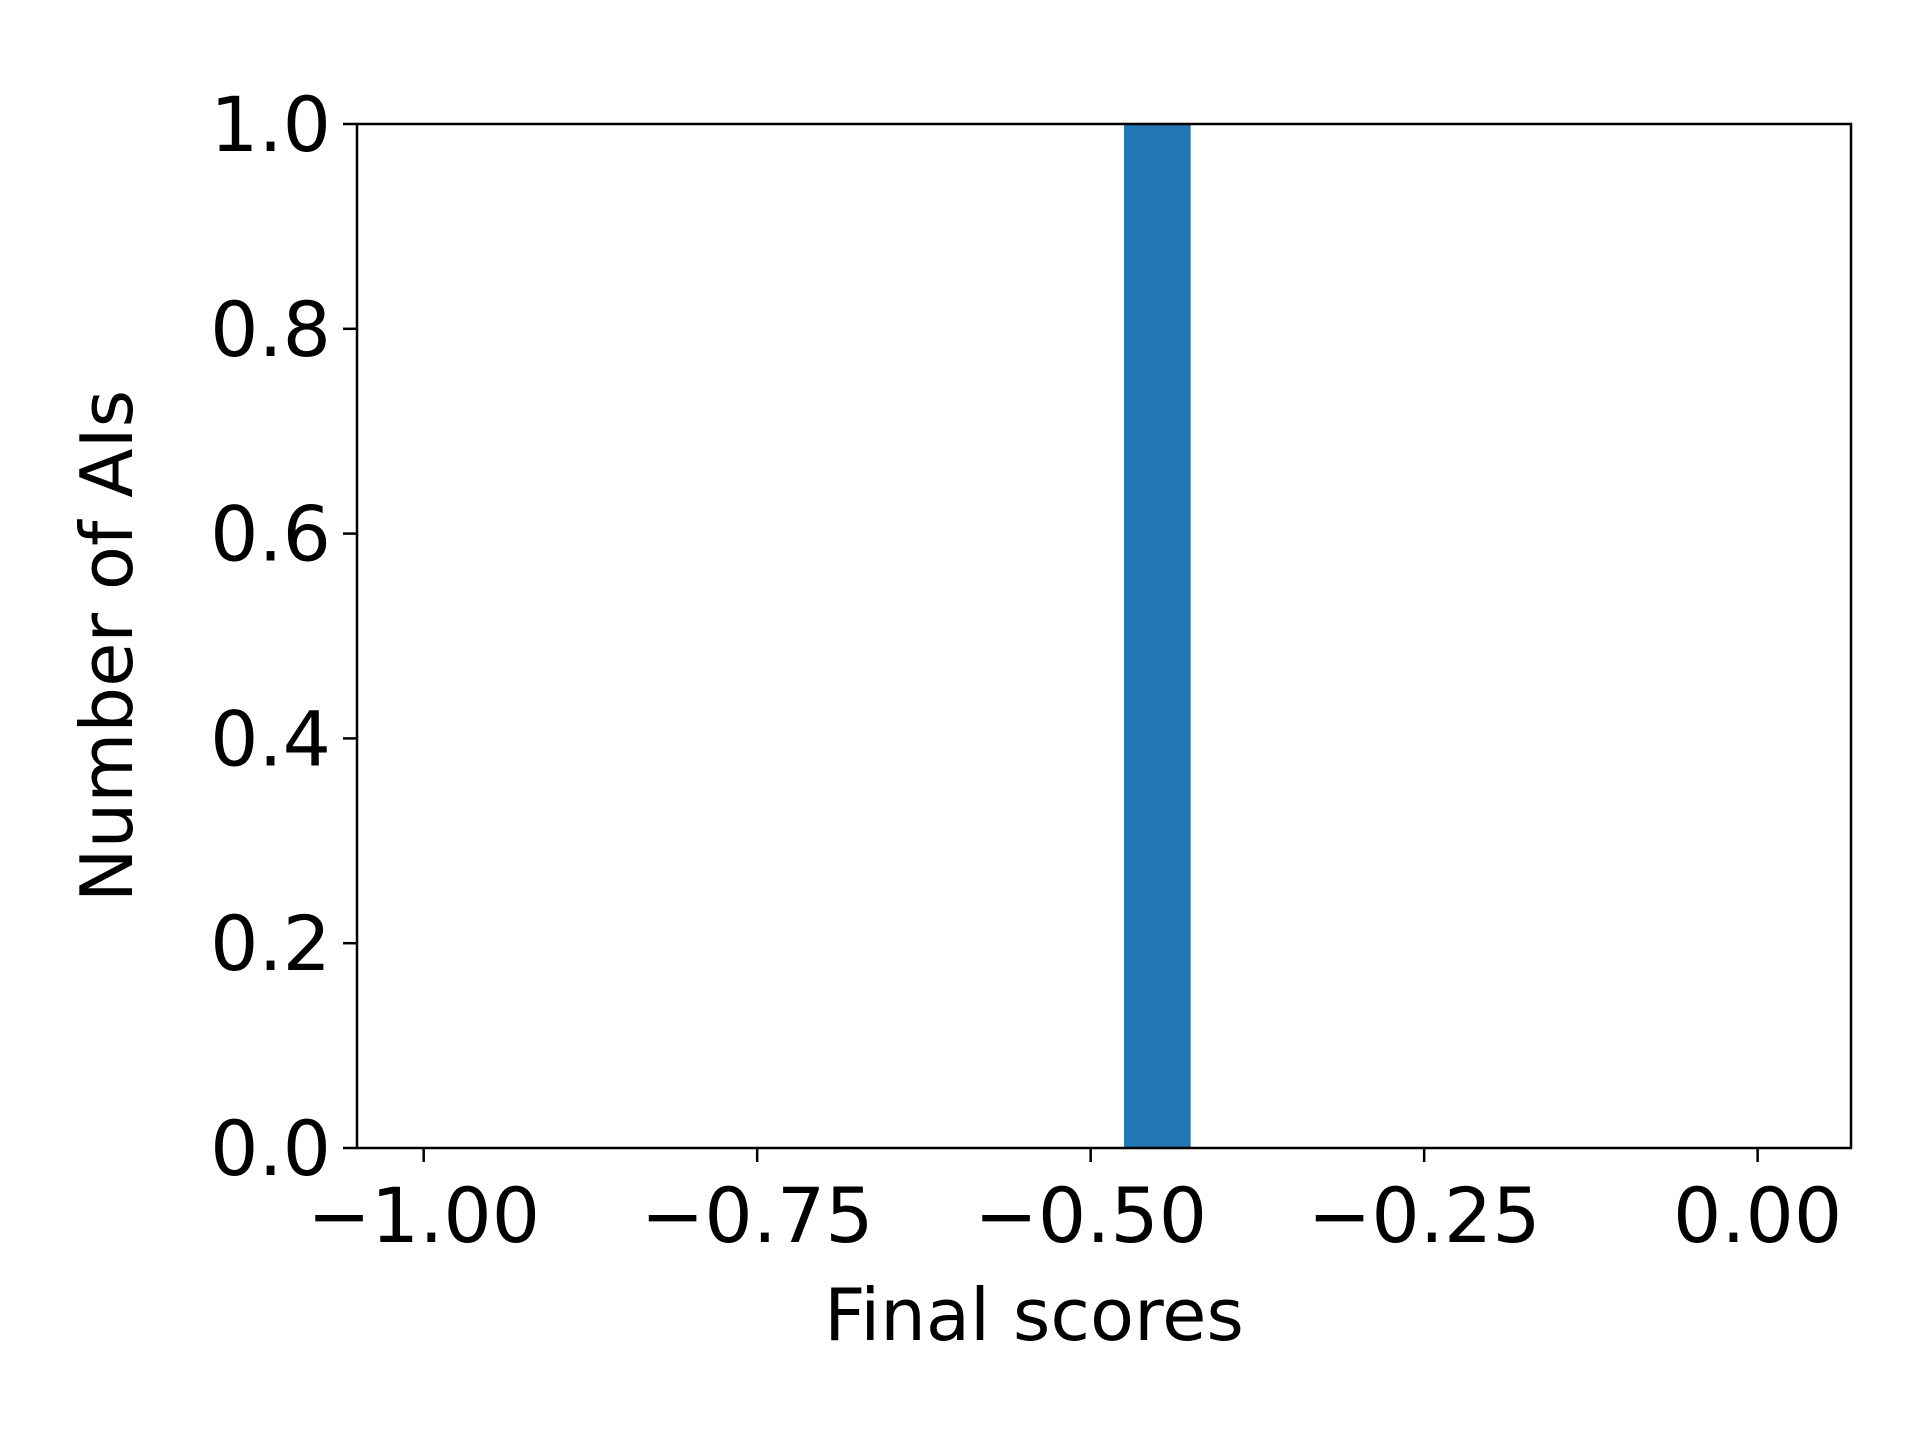 This screenshot has height=1440, width=1920. Describe the element at coordinates (423, 1215) in the screenshot. I see `x-tick-label: −1.00` at that location.